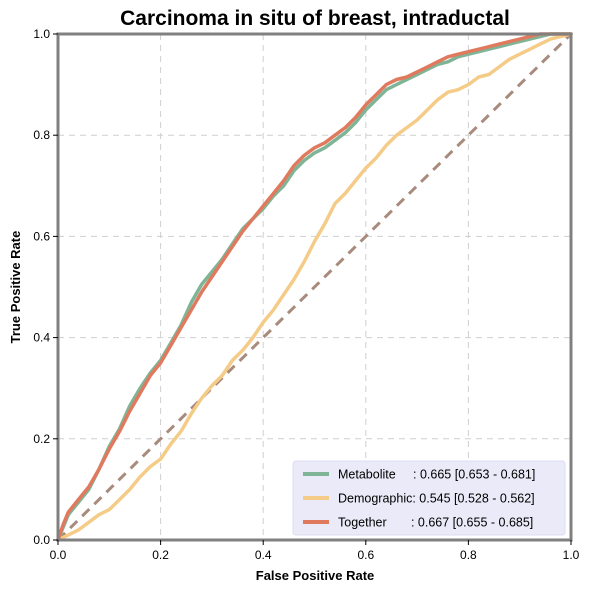  What do you see at coordinates (41, 439) in the screenshot?
I see `y-tick-label: 0.2` at bounding box center [41, 439].